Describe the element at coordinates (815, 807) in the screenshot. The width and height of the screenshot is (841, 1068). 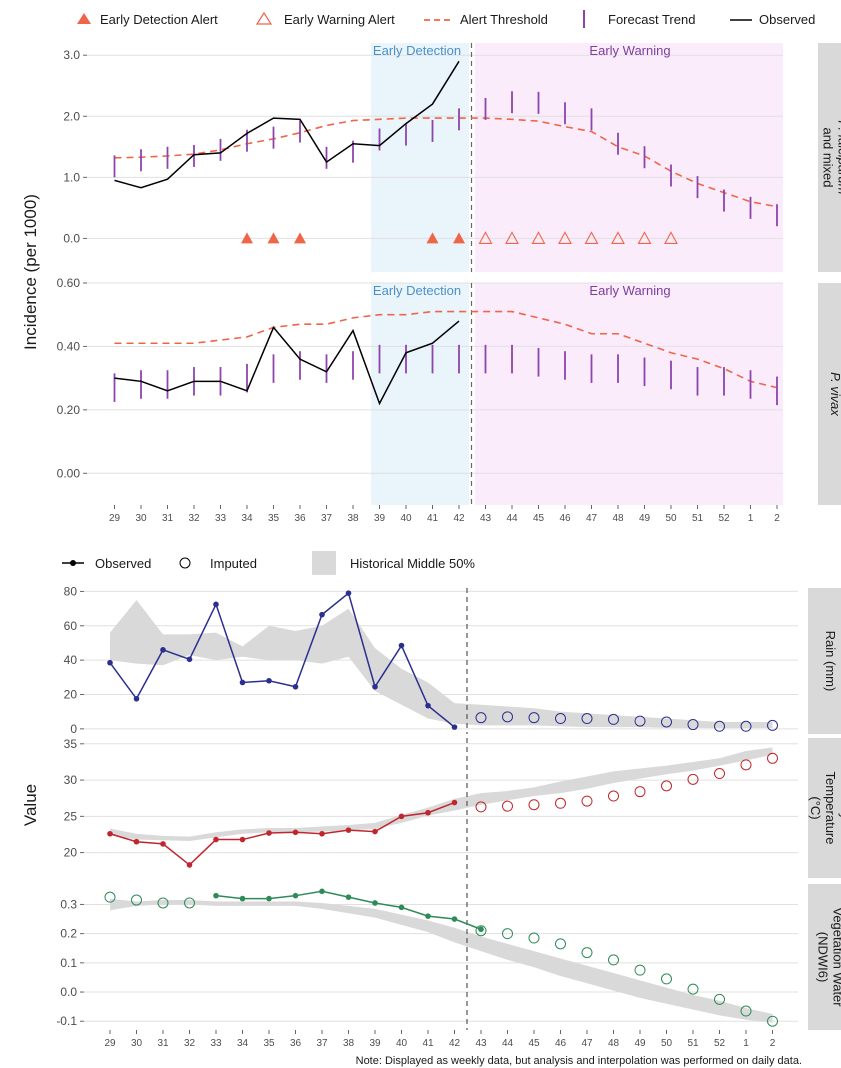
I see `facet-strip-label: (°C)` at that location.